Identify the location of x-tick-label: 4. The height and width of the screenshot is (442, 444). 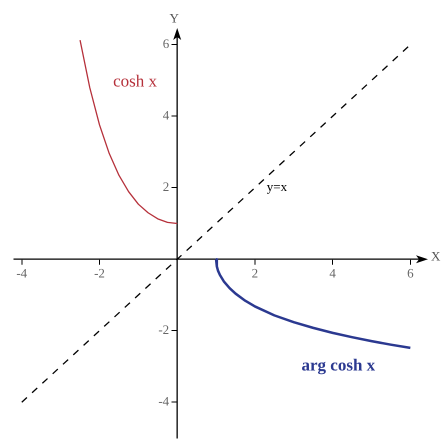
(332, 272).